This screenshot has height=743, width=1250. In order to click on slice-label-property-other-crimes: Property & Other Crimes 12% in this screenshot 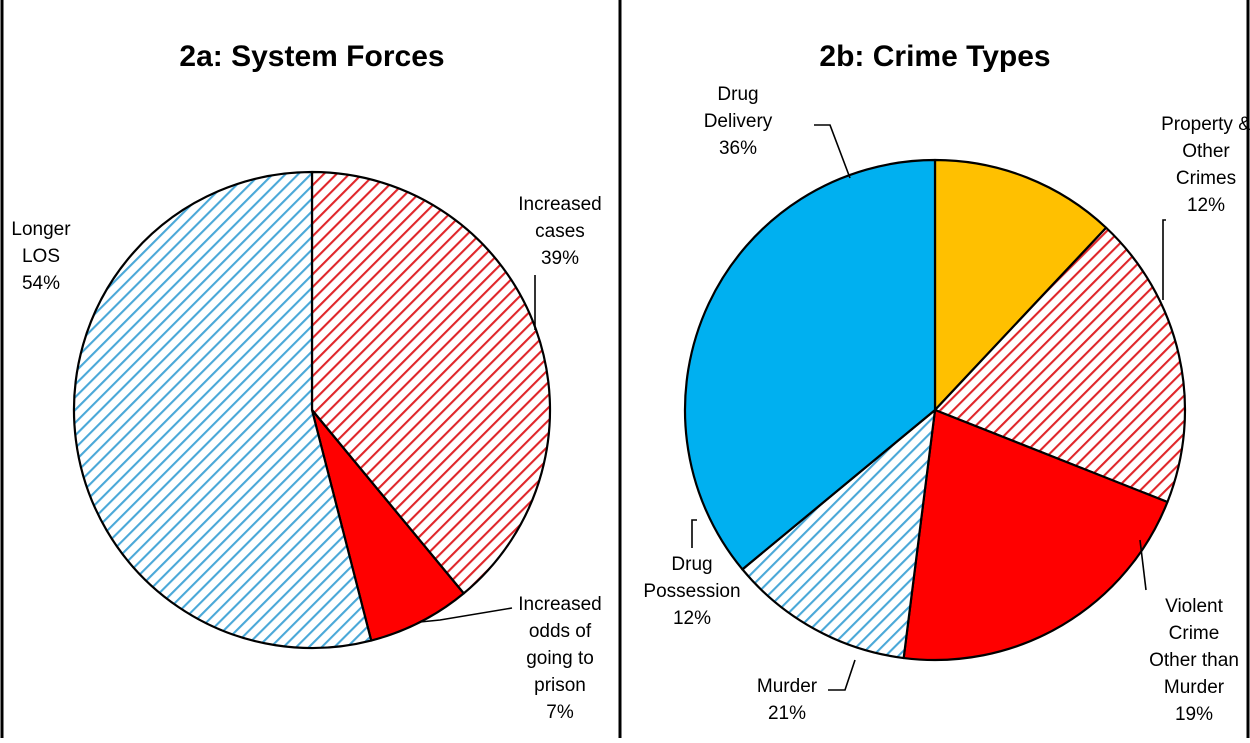, I will do `click(1205, 165)`.